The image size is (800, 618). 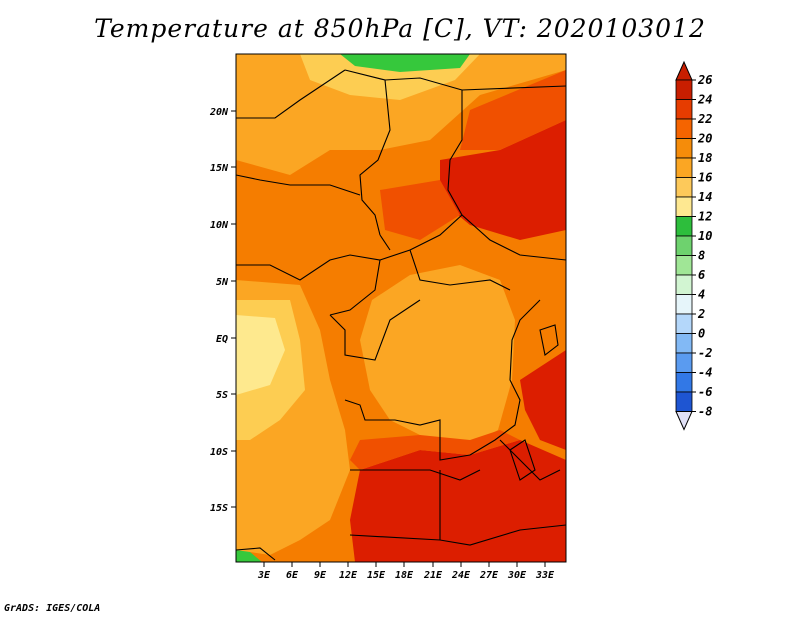 What do you see at coordinates (489, 575) in the screenshot?
I see `lon-tick-label: 27E` at bounding box center [489, 575].